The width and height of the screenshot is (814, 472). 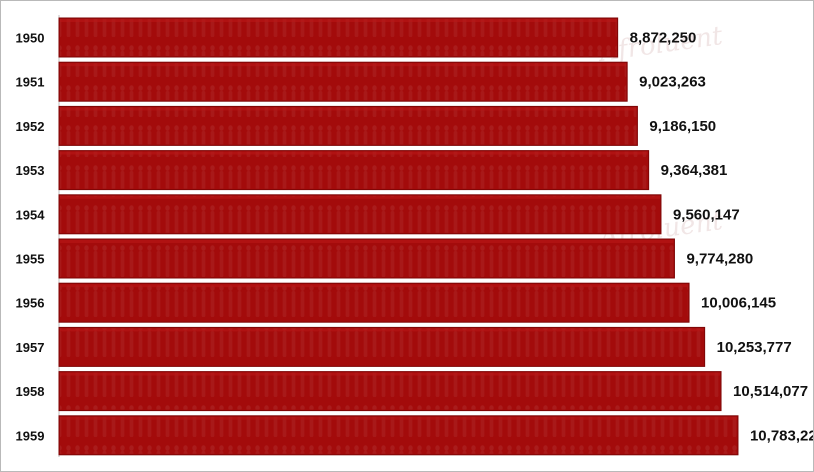 I want to click on bar-highlight-1957, so click(x=382, y=330).